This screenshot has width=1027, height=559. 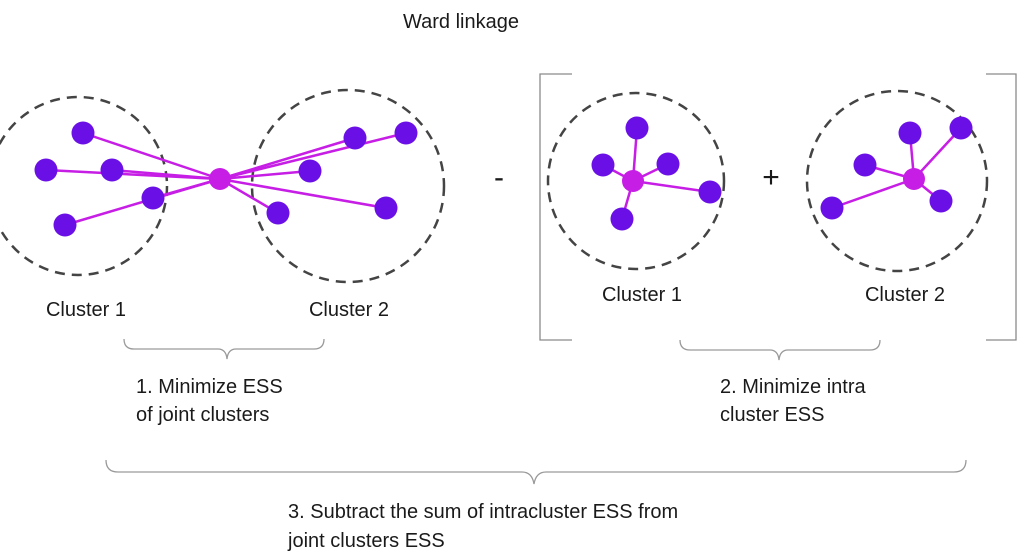 What do you see at coordinates (772, 415) in the screenshot?
I see `step-2-line-2: cluster ESS` at bounding box center [772, 415].